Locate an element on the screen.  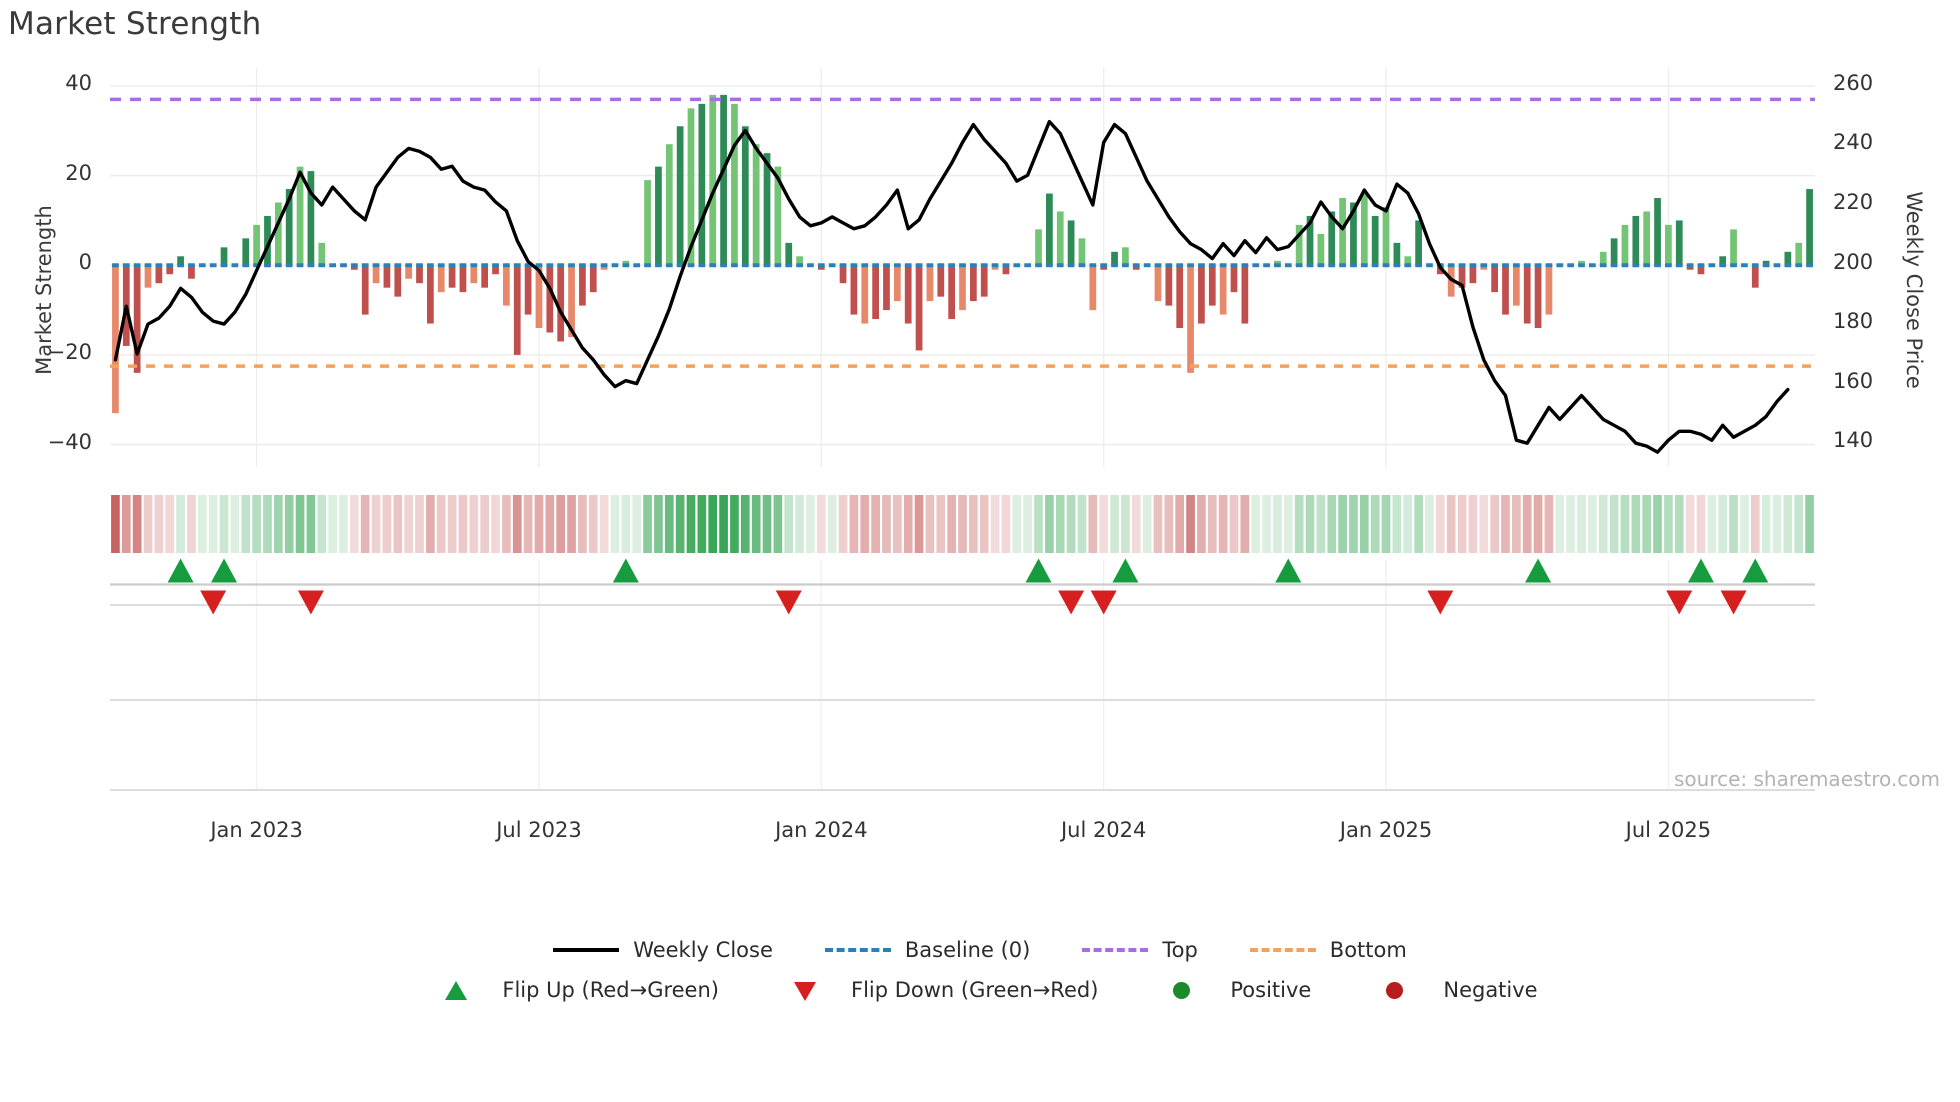
legend-item: Weekly Close is located at coordinates (663, 950).